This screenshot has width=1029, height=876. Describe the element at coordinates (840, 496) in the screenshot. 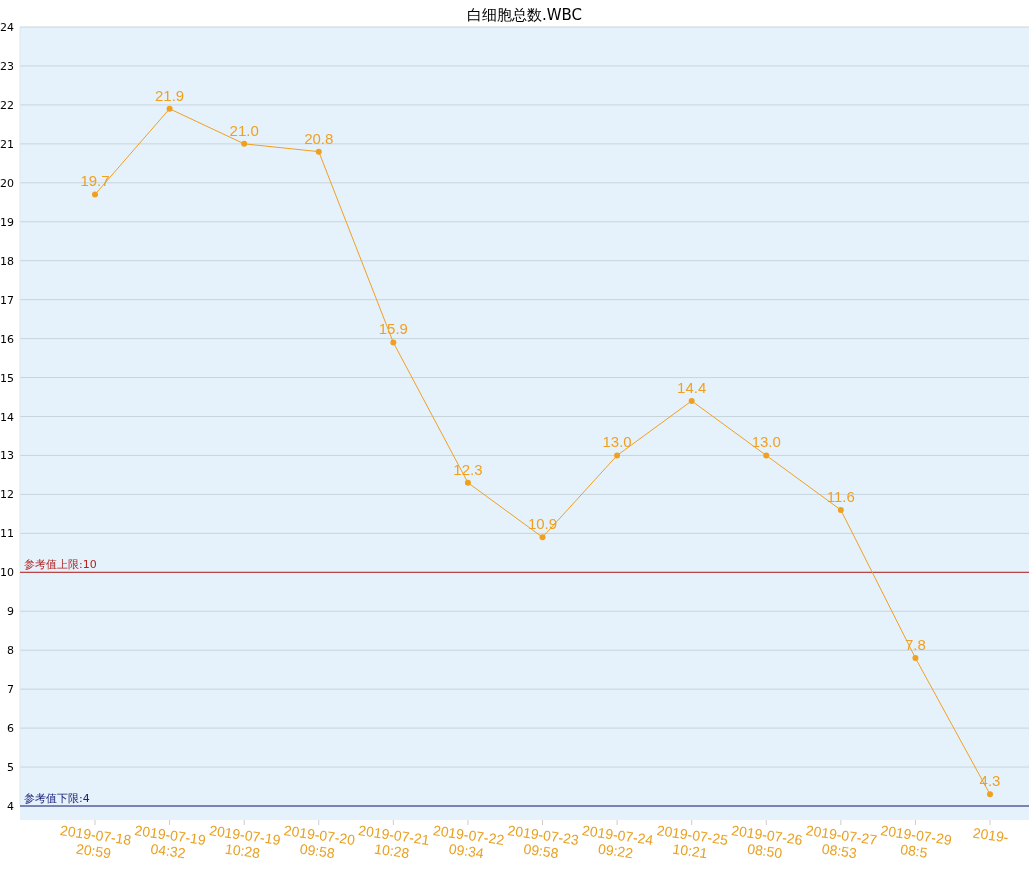

I see `data-label: 11.6` at that location.